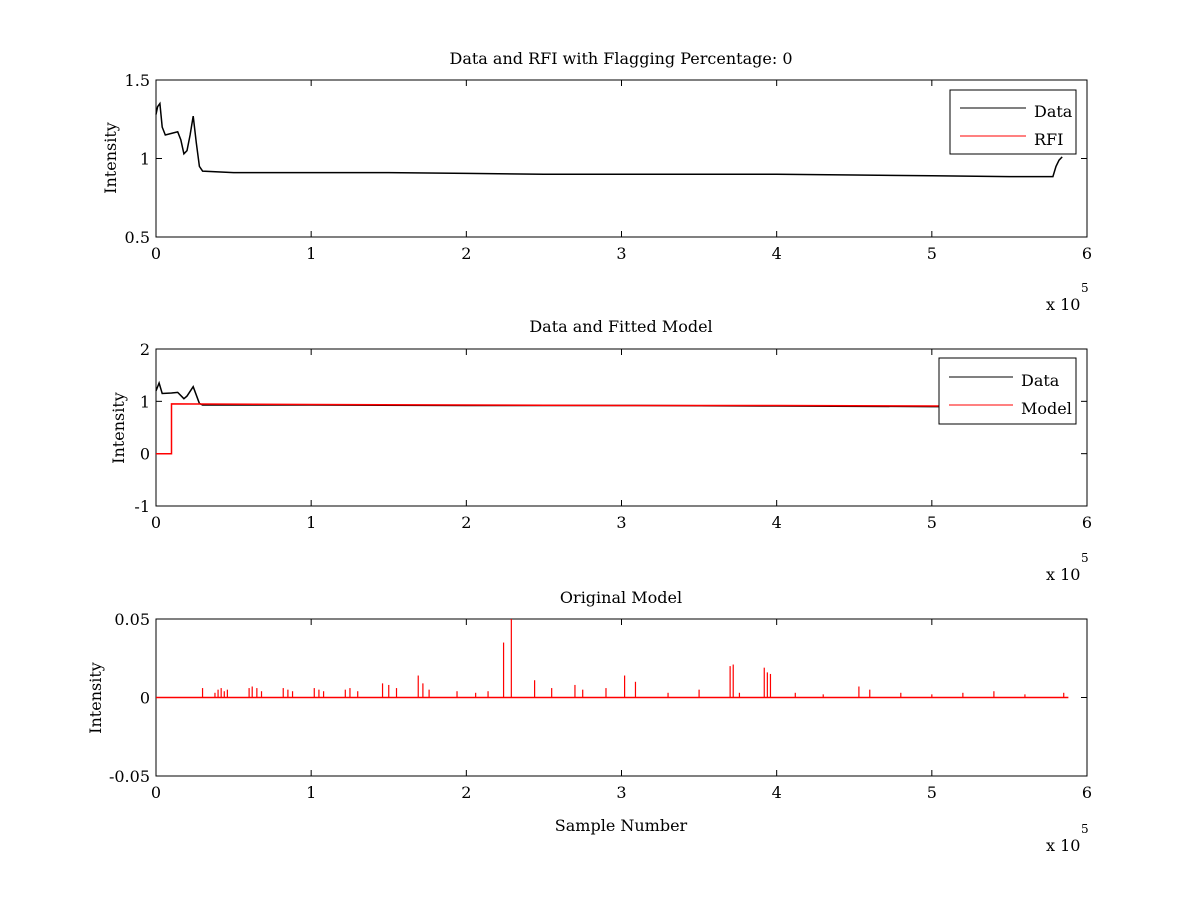  What do you see at coordinates (129, 776) in the screenshot?
I see `y-tick-label: -0.05` at bounding box center [129, 776].